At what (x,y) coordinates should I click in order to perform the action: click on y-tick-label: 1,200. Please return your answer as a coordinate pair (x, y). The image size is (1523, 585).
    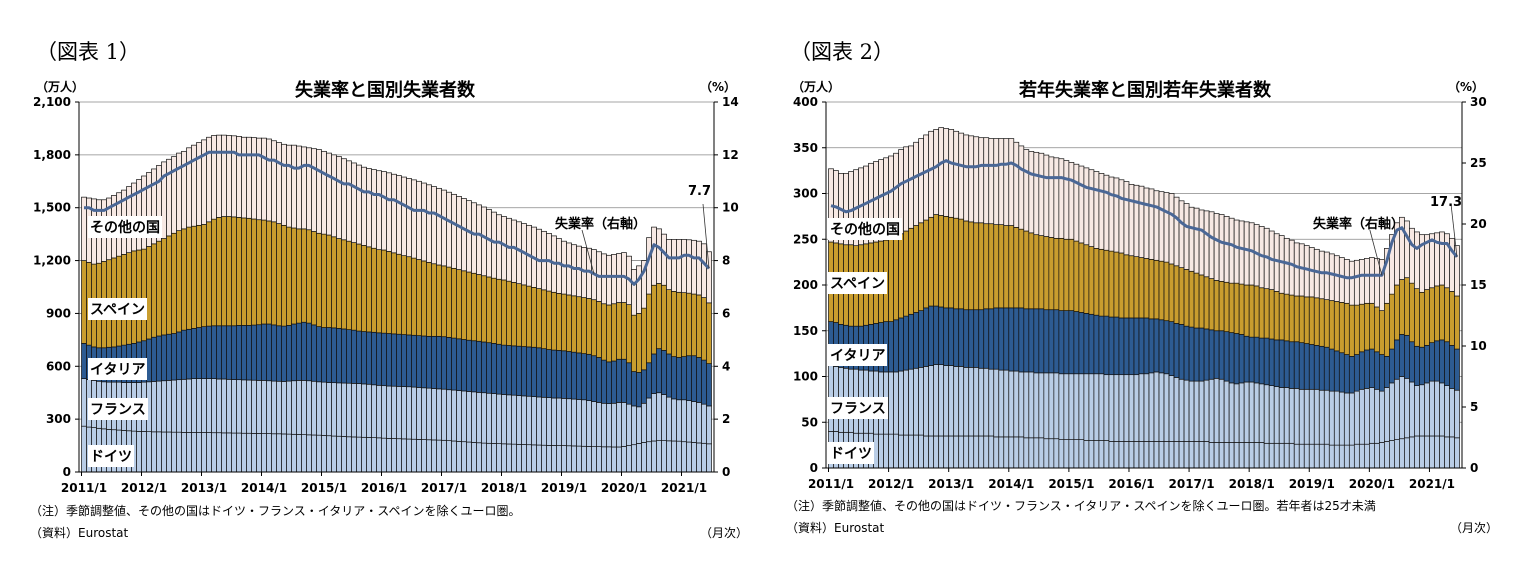
    Looking at the image, I should click on (52, 261).